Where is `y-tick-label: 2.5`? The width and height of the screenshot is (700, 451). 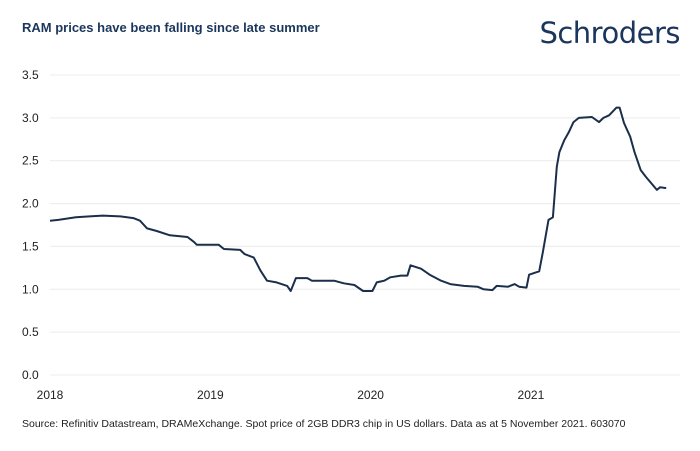
y-tick-label: 2.5 is located at coordinates (30, 161).